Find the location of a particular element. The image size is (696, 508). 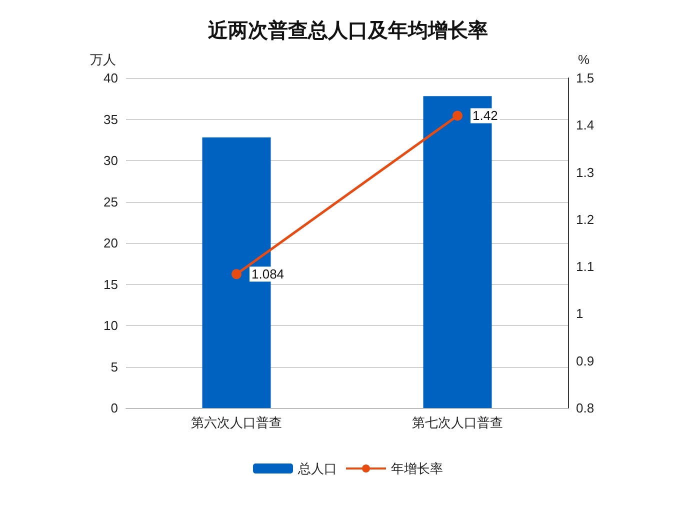

y-tick-label: 20 is located at coordinates (111, 243).